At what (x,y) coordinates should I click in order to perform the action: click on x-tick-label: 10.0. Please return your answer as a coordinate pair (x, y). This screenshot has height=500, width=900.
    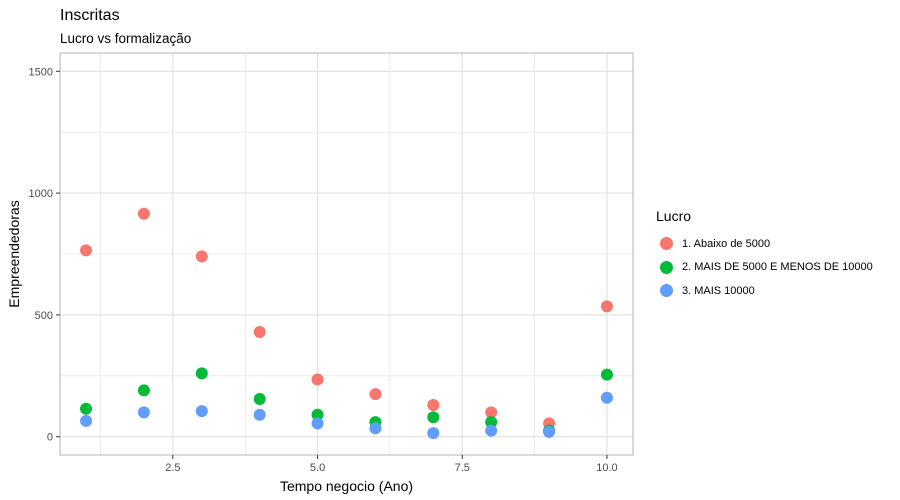
    Looking at the image, I should click on (606, 468).